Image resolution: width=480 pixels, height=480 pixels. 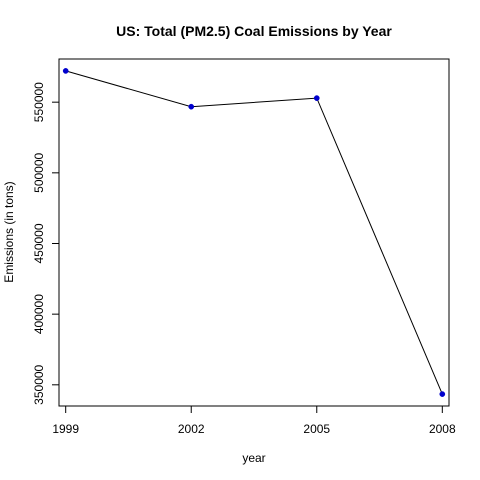 What do you see at coordinates (39, 314) in the screenshot?
I see `y-tick-label: 400000` at bounding box center [39, 314].